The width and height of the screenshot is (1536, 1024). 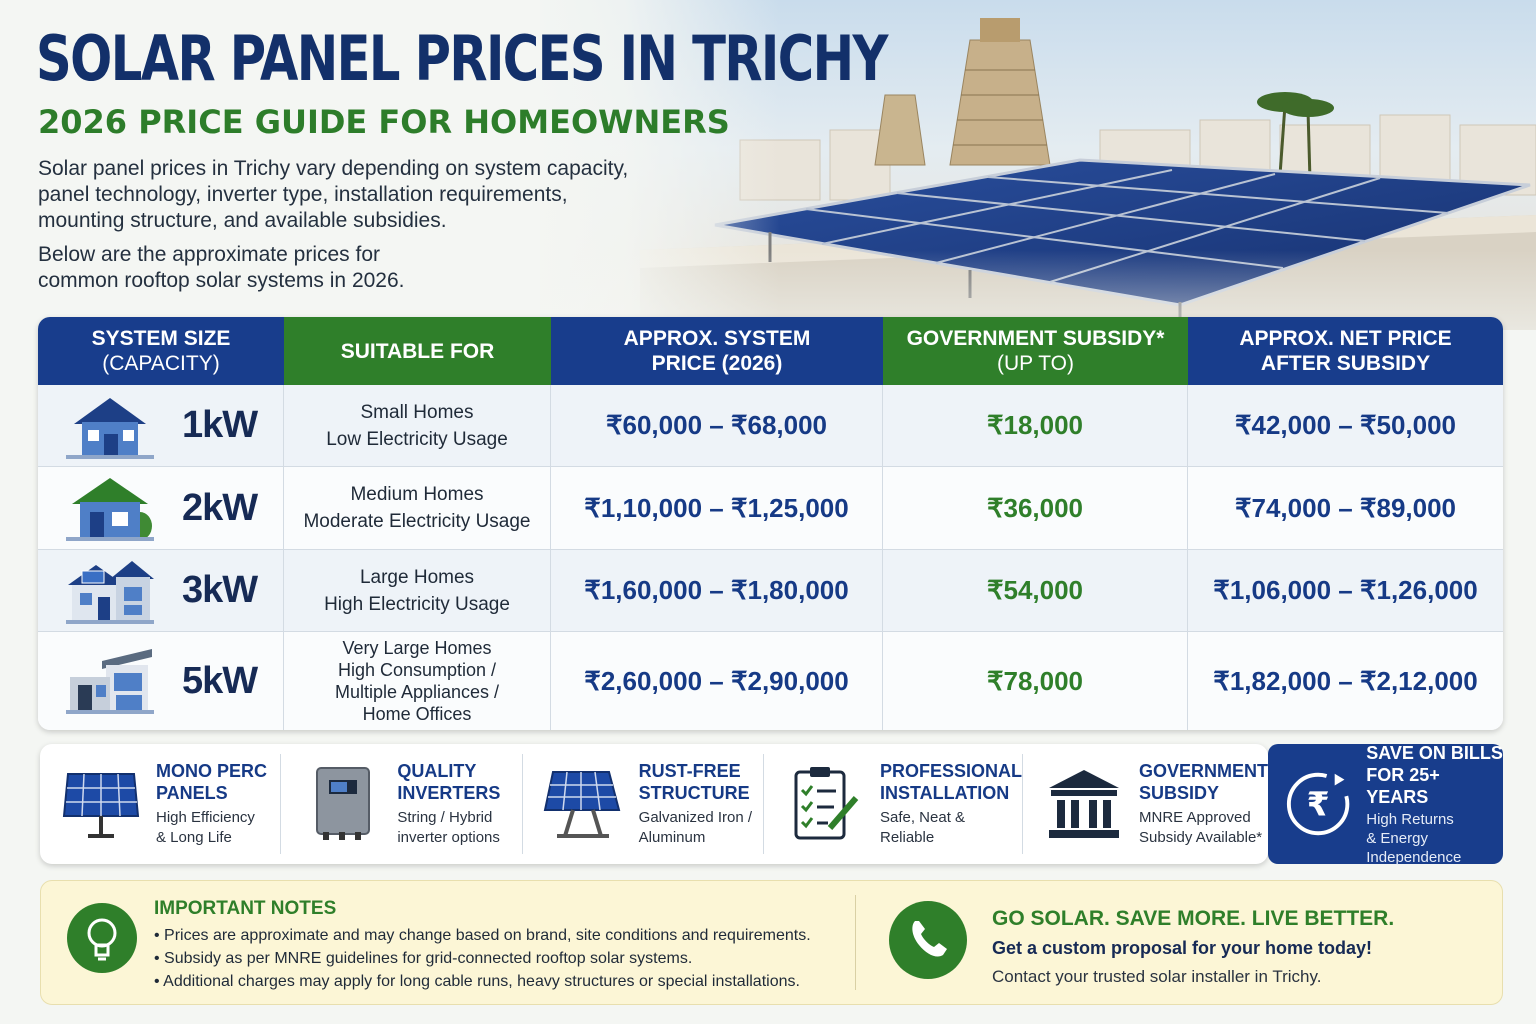 What do you see at coordinates (220, 590) in the screenshot?
I see `system-size: 3kW` at bounding box center [220, 590].